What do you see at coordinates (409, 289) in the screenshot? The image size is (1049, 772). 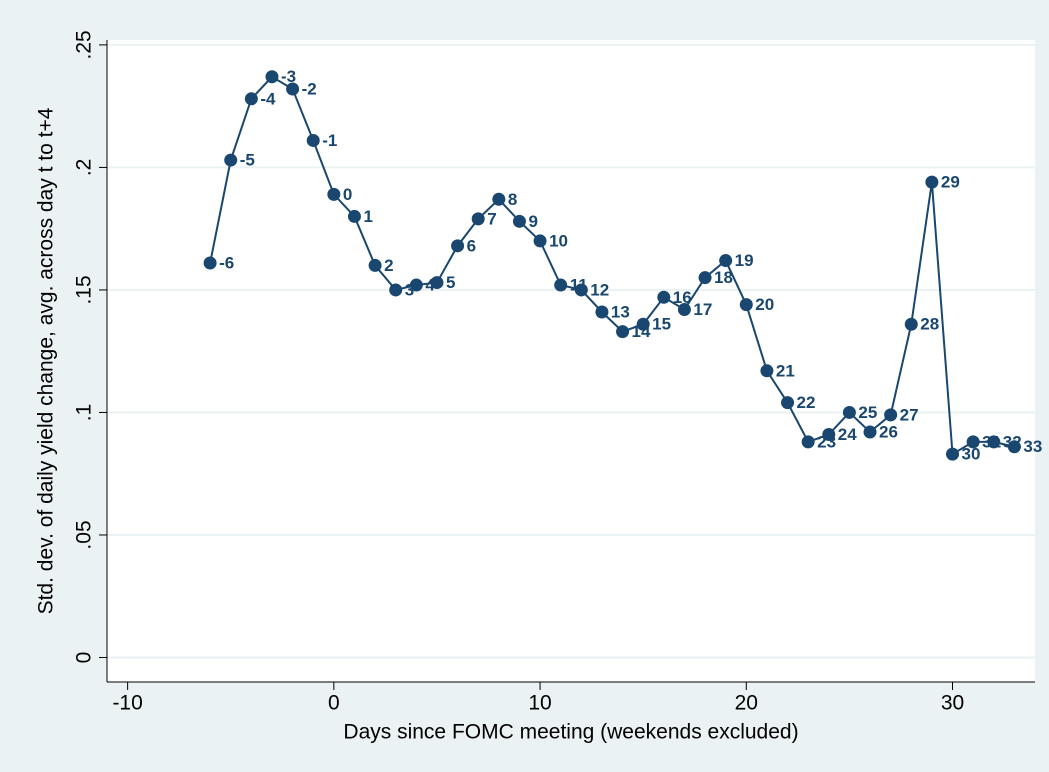 I see `point-label: 3` at bounding box center [409, 289].